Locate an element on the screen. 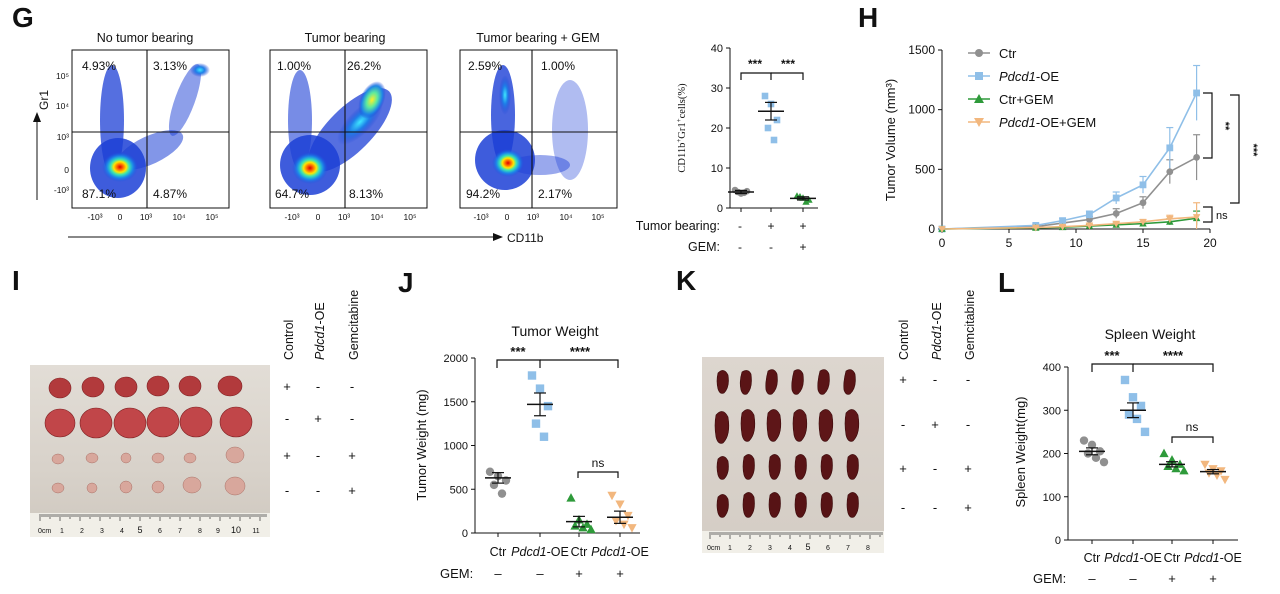 Image resolution: width=1280 pixels, height=594 pixels. flow-xtick: 10⁵ is located at coordinates (410, 217).